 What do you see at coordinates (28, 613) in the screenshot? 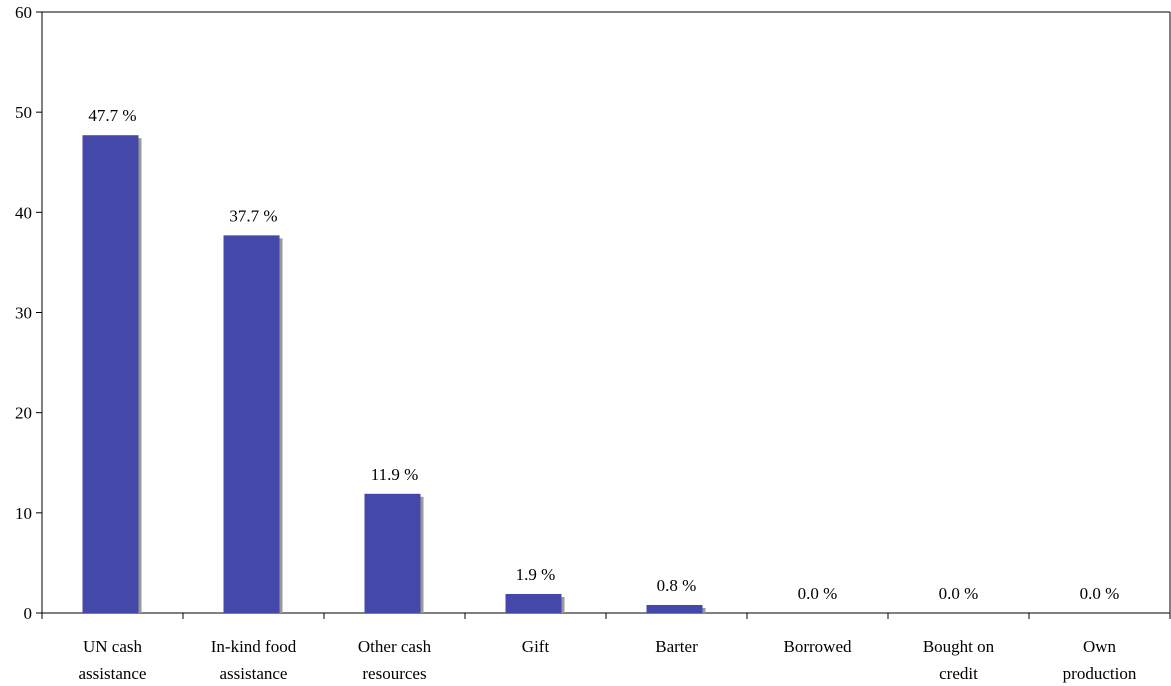
I see `y-tick-label: 0` at bounding box center [28, 613].